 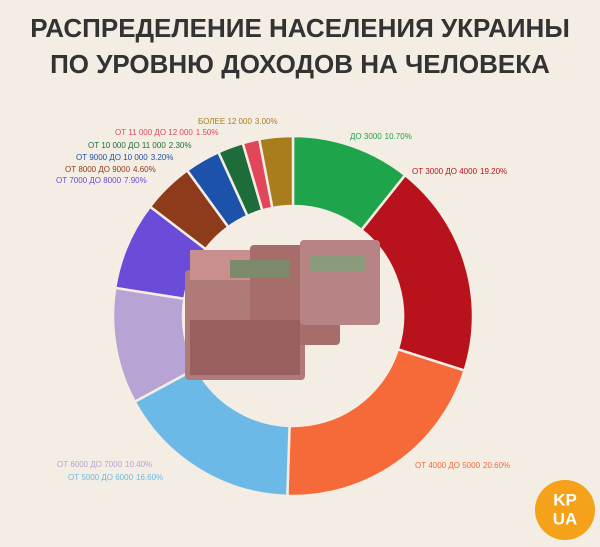 I want to click on slice-label: ОТ 6000 ДО 7000 10.40%, so click(x=104, y=464).